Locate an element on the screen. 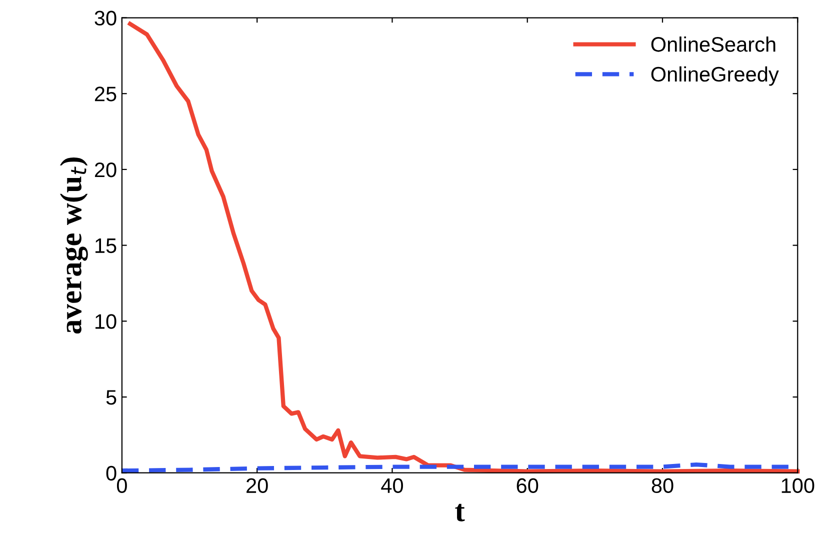 The image size is (824, 555). legend-label: OnlineGreedy is located at coordinates (715, 76).